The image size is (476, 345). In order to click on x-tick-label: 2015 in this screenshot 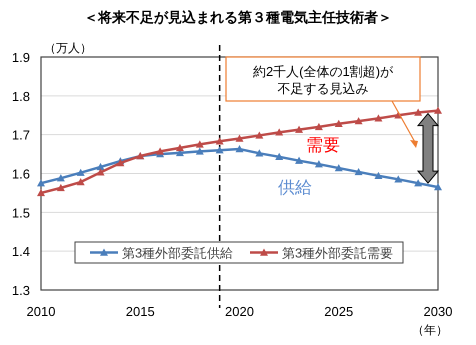, I will do `click(140, 311)`.